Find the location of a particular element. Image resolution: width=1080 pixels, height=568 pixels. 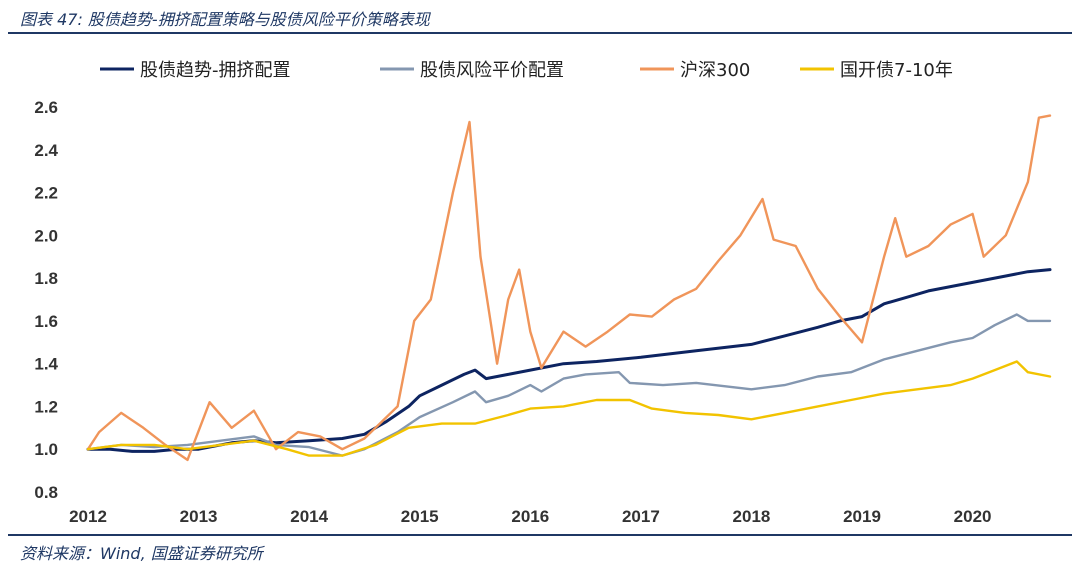

legend-label-0: 股债趋势-拥挤配置 is located at coordinates (215, 70).